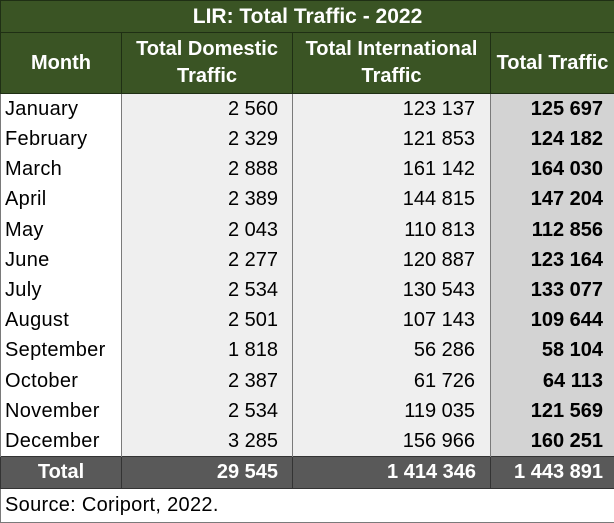 Image resolution: width=614 pixels, height=523 pixels. I want to click on international-cell: 130 543, so click(392, 290).